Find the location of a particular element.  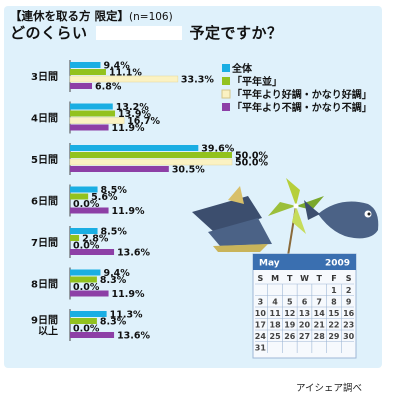

calendar-month: May is located at coordinates (269, 264).